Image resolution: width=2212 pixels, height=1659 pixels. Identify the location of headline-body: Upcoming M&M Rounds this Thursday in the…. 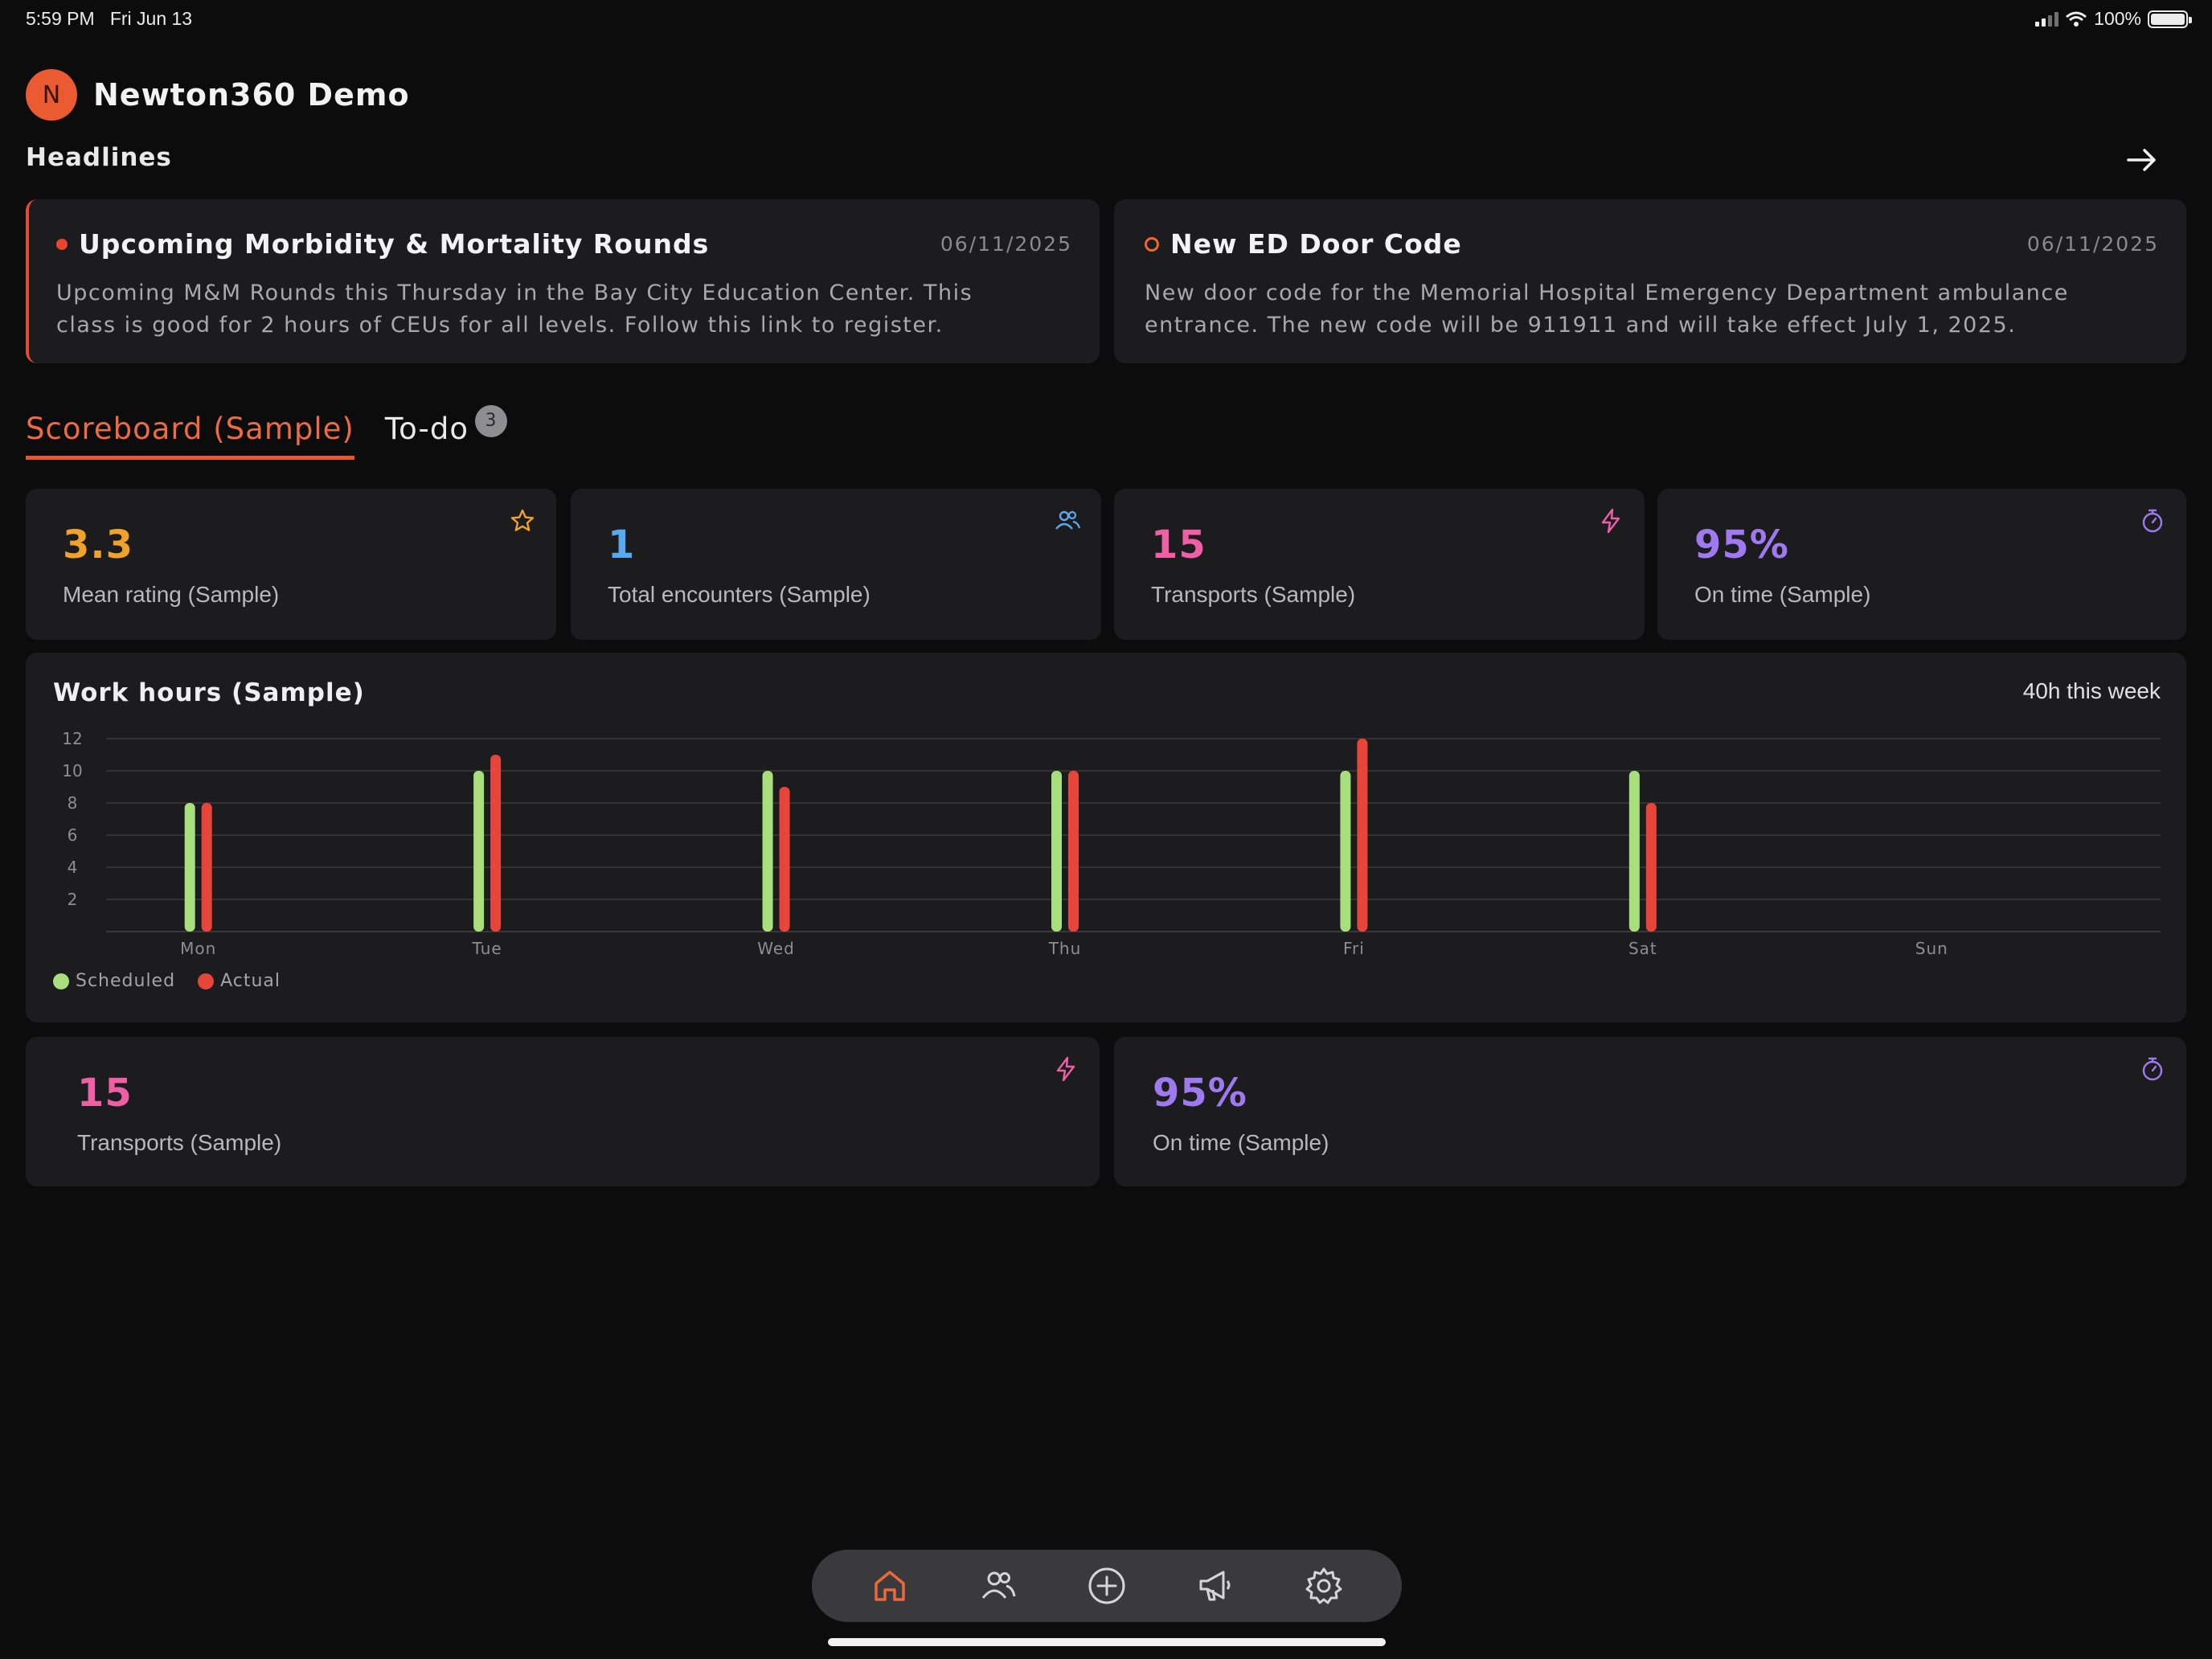
(564, 309).